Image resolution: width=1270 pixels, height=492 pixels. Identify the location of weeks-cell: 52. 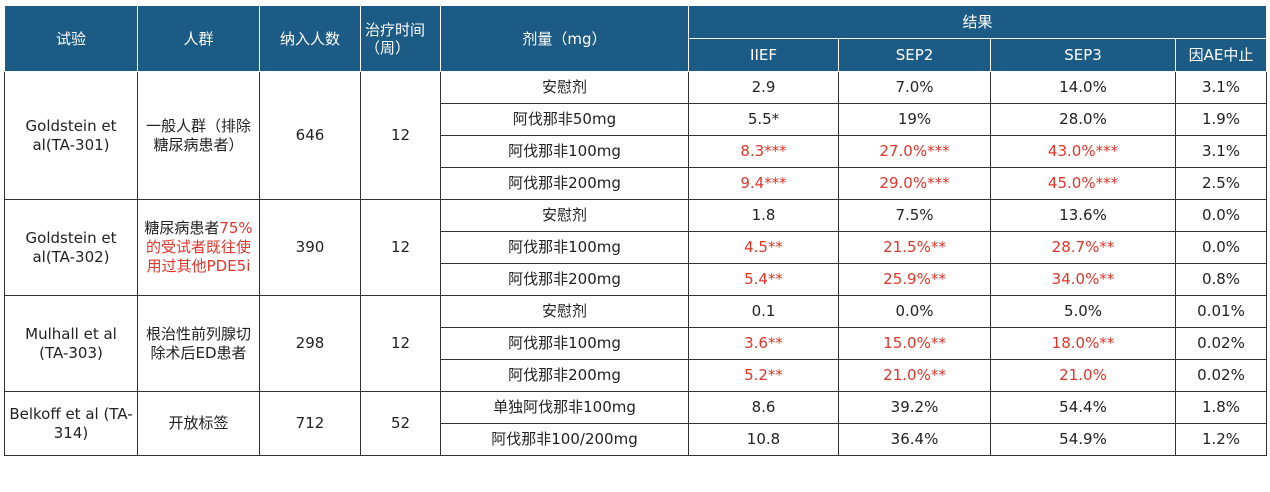
(400, 423).